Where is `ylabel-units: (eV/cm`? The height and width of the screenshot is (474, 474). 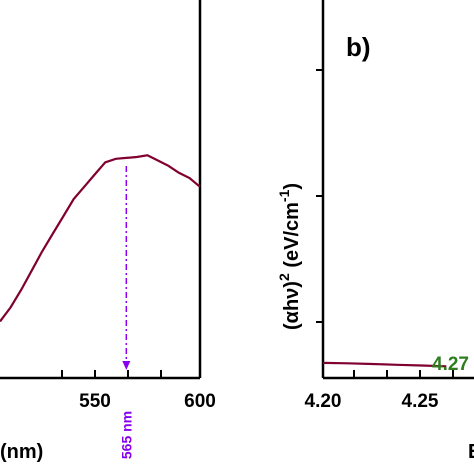 ylabel-units: (eV/cm is located at coordinates (292, 237).